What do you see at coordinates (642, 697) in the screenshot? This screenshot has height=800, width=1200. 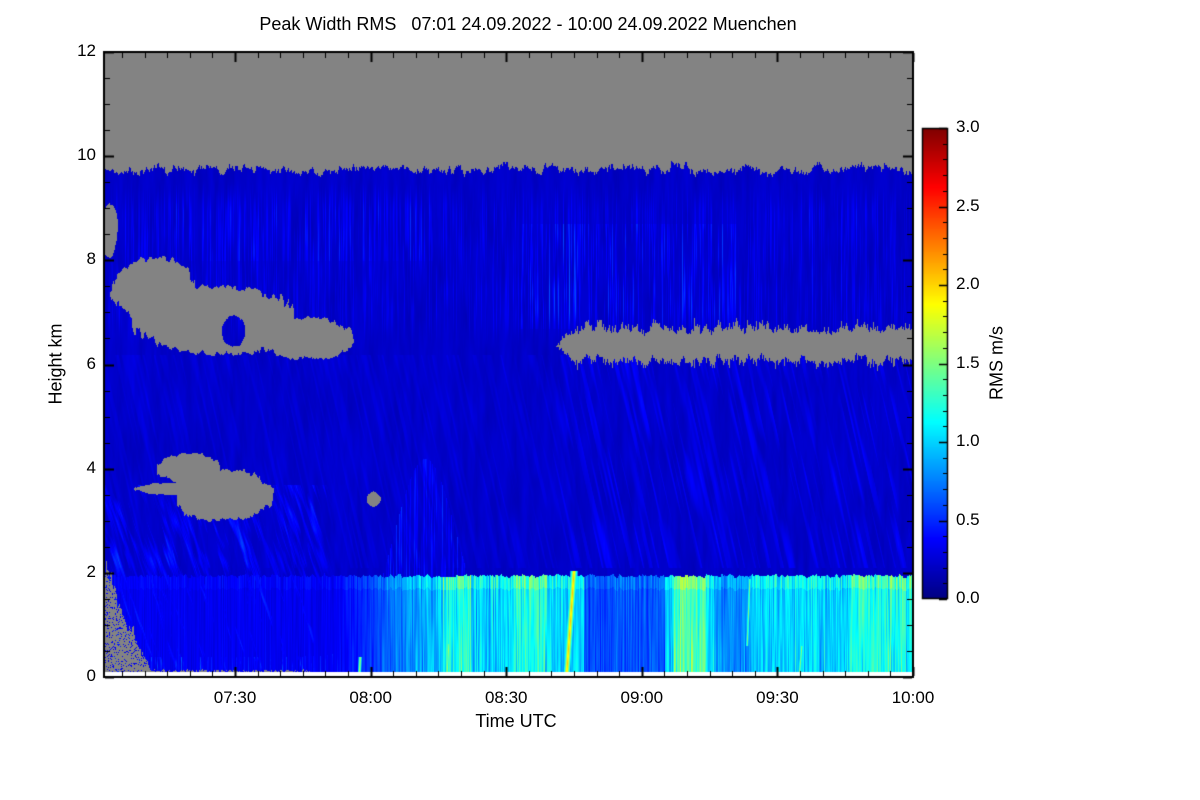 I see `x-tick-label: 09:00` at bounding box center [642, 697].